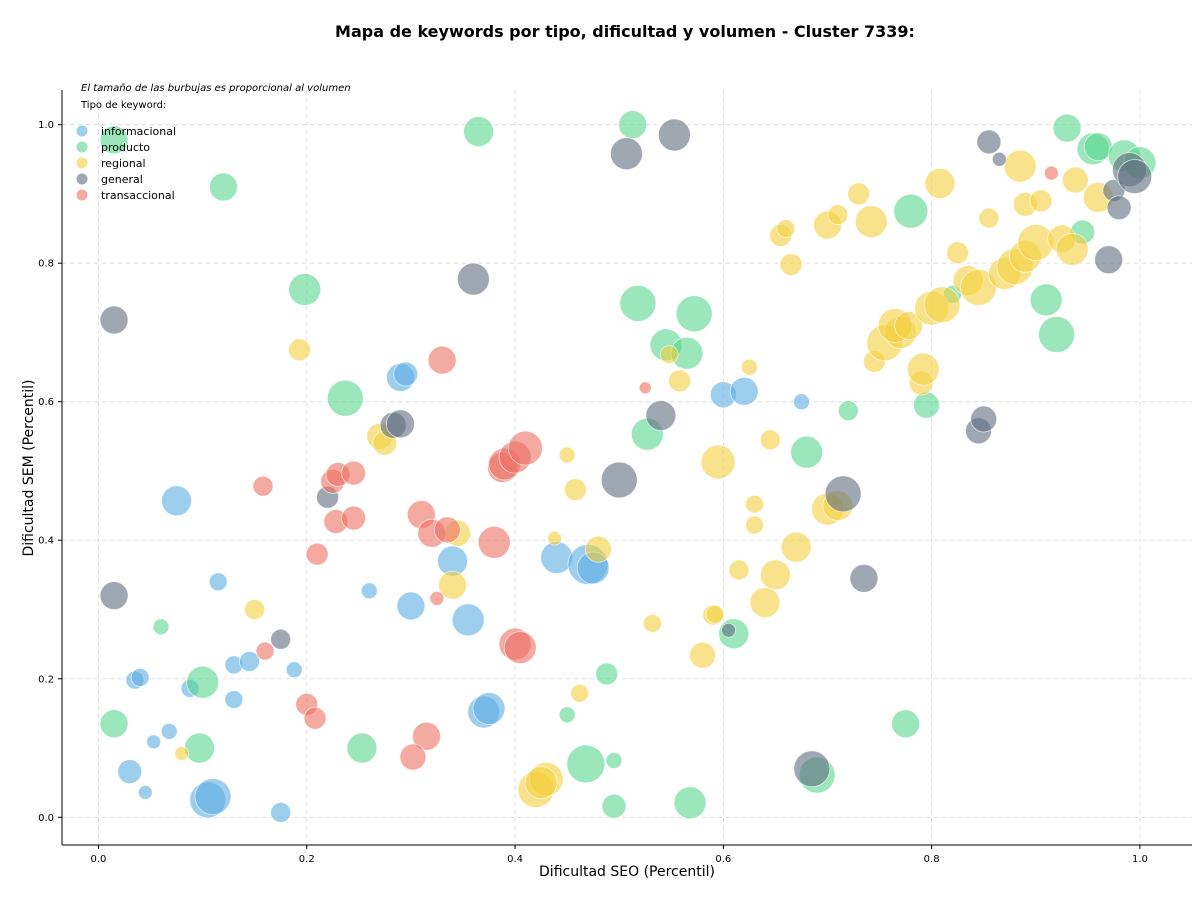 Image resolution: width=1200 pixels, height=901 pixels. I want to click on legend-label-regional: regional, so click(123, 163).